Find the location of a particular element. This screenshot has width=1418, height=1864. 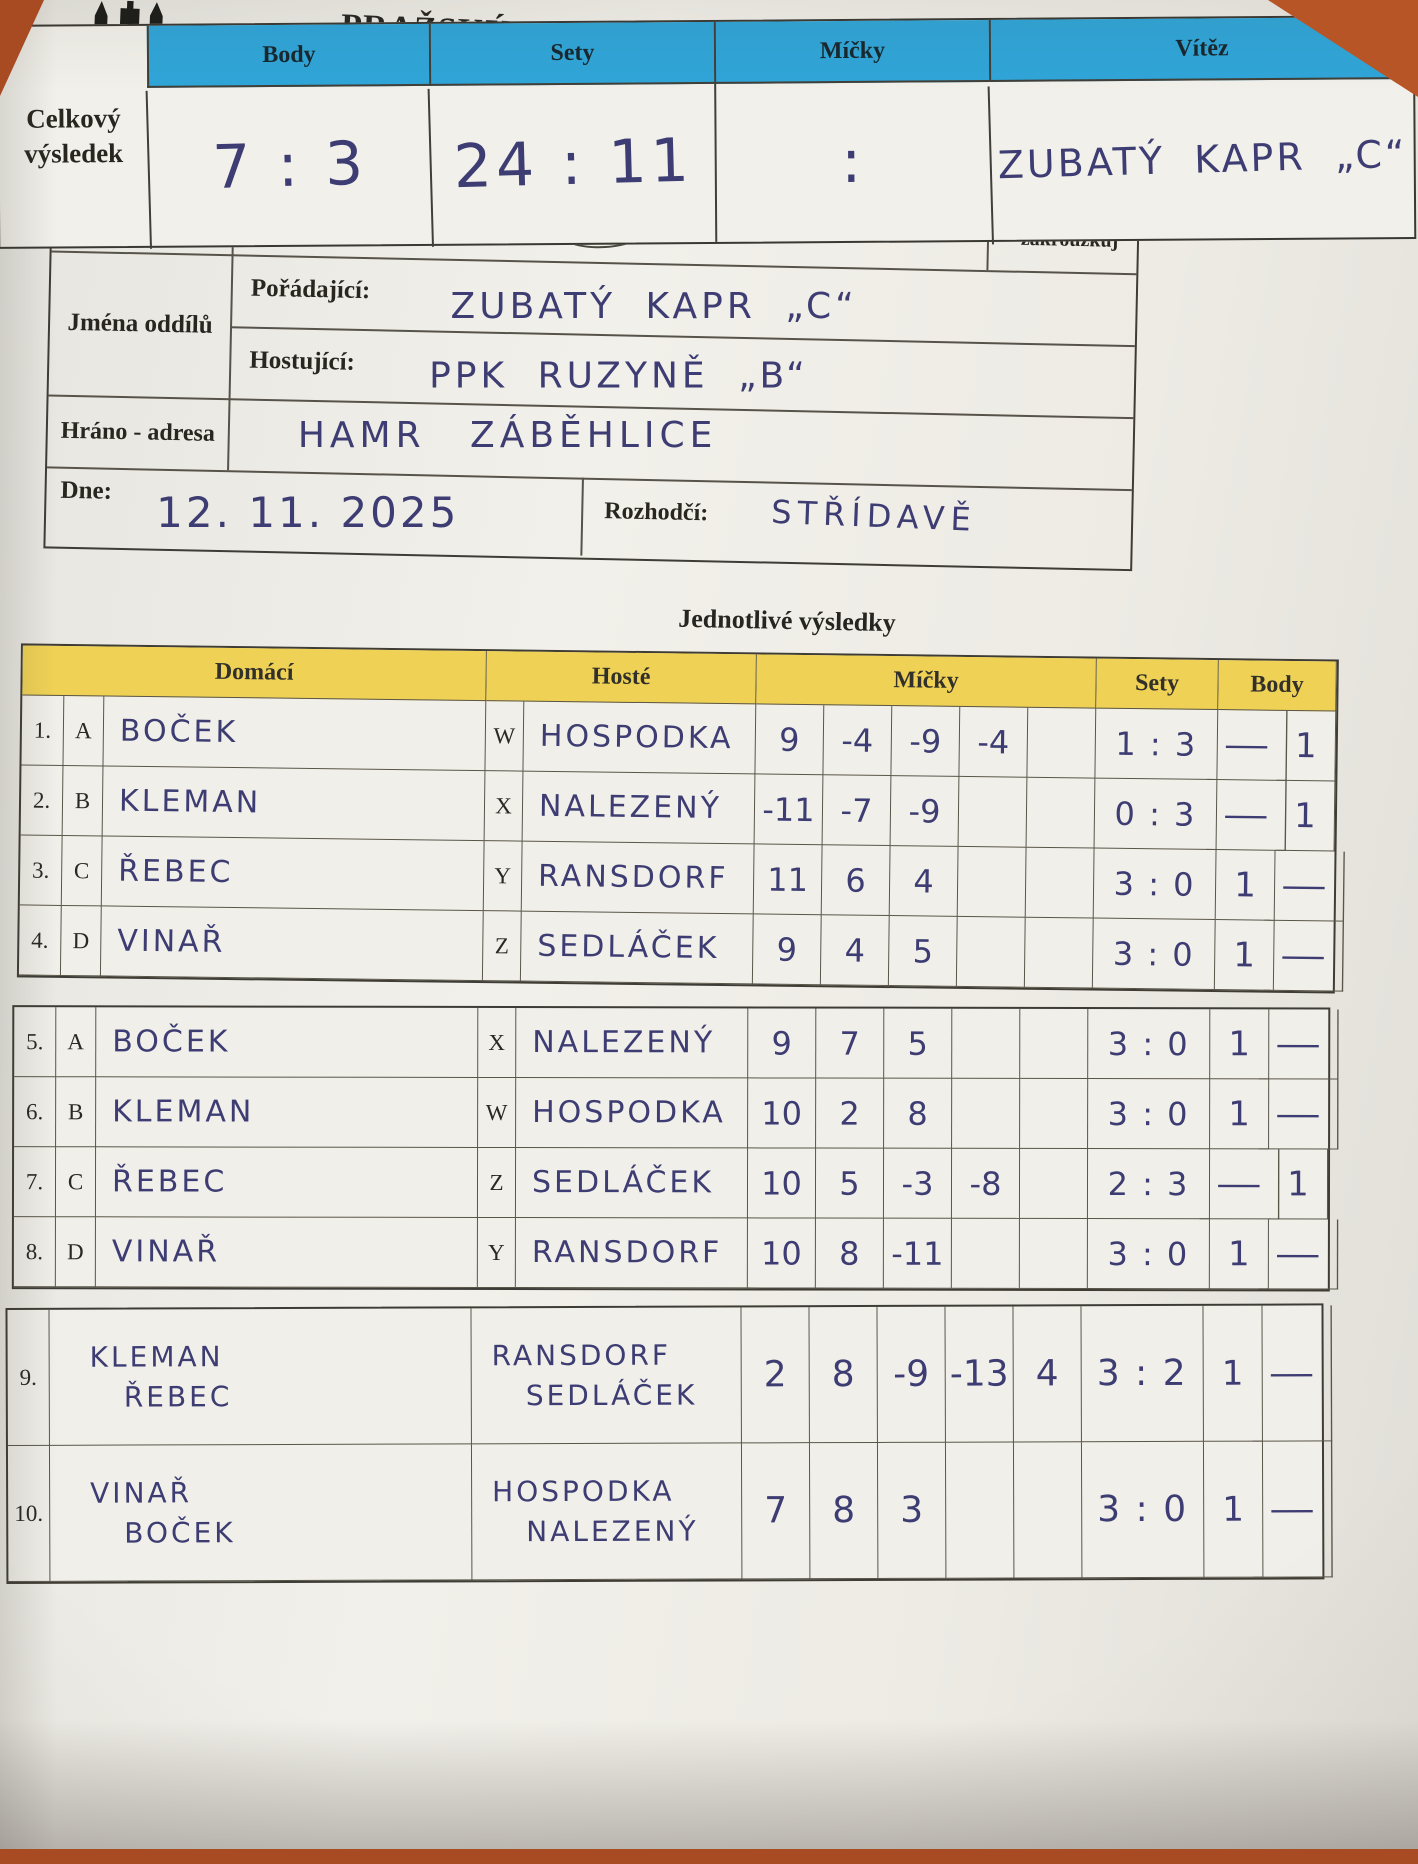

home-pair: KLEMAN ŘEBEC is located at coordinates (260, 1377).